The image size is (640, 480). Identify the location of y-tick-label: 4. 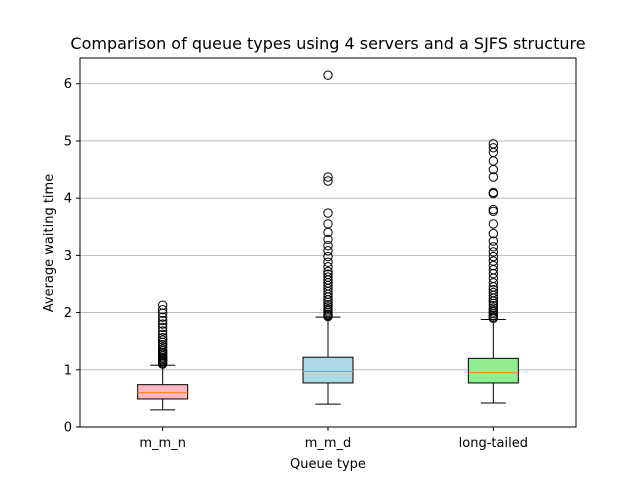
(68, 199).